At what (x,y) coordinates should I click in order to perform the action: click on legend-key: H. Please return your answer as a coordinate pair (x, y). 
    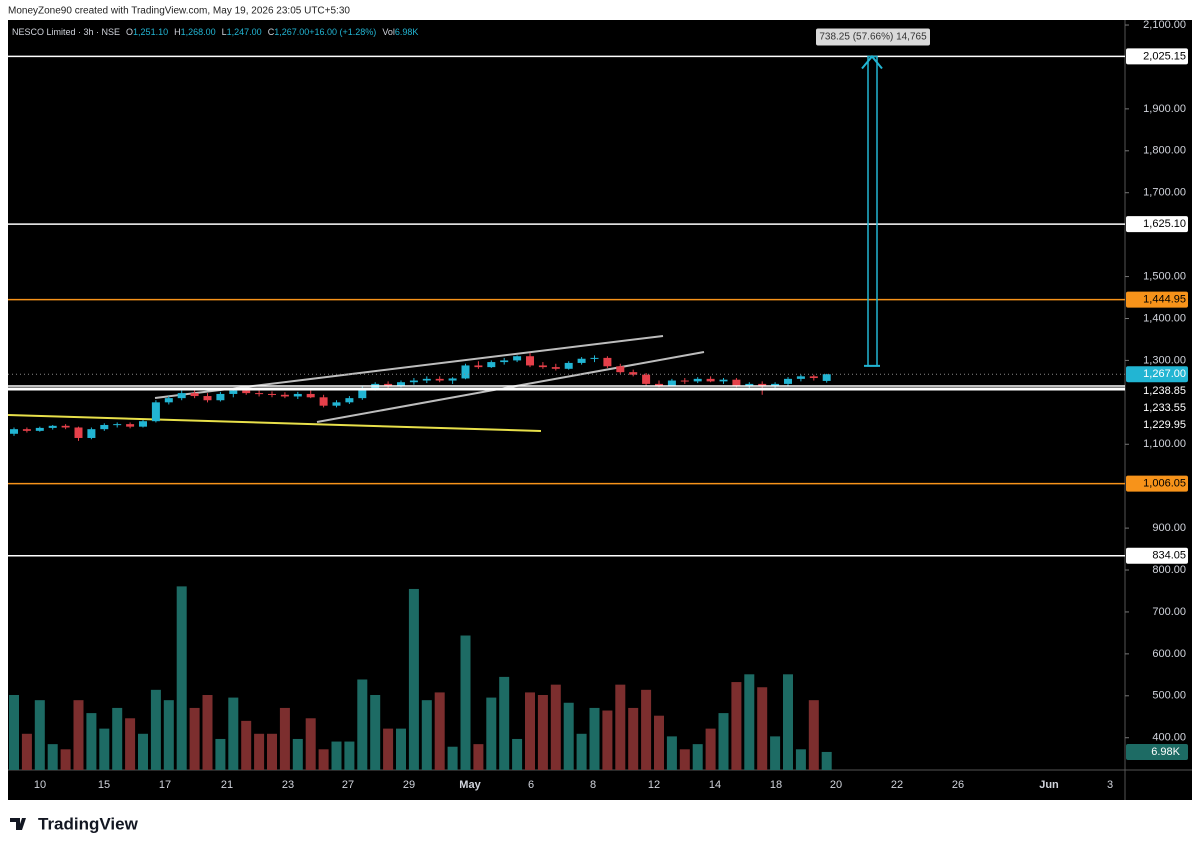
    Looking at the image, I should click on (177, 32).